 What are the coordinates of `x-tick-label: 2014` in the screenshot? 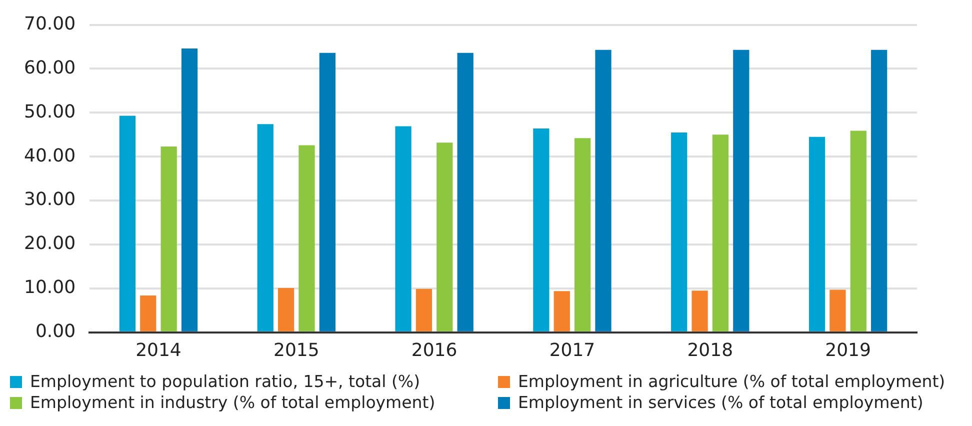 It's located at (159, 350).